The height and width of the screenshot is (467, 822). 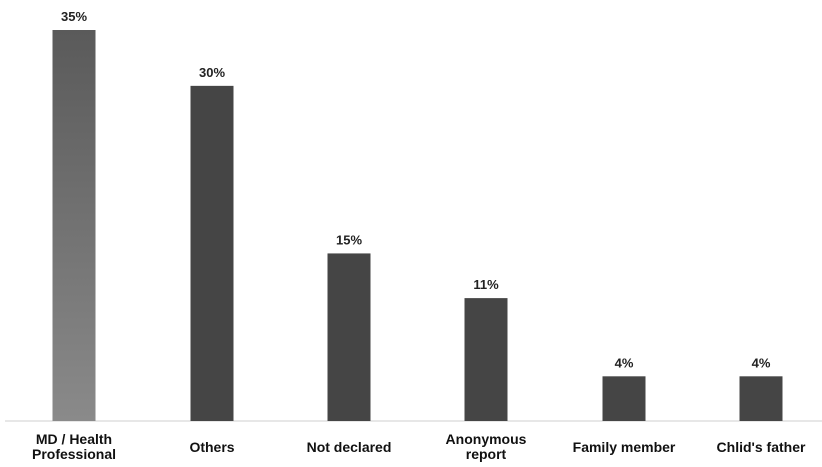 I want to click on x-tick-label-1: MD / Health Professional, so click(x=74, y=446).